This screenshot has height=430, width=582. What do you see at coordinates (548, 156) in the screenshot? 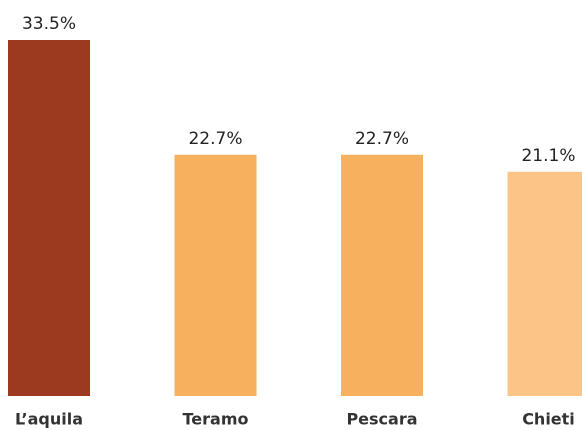
I see `value-label: 21.1%` at bounding box center [548, 156].